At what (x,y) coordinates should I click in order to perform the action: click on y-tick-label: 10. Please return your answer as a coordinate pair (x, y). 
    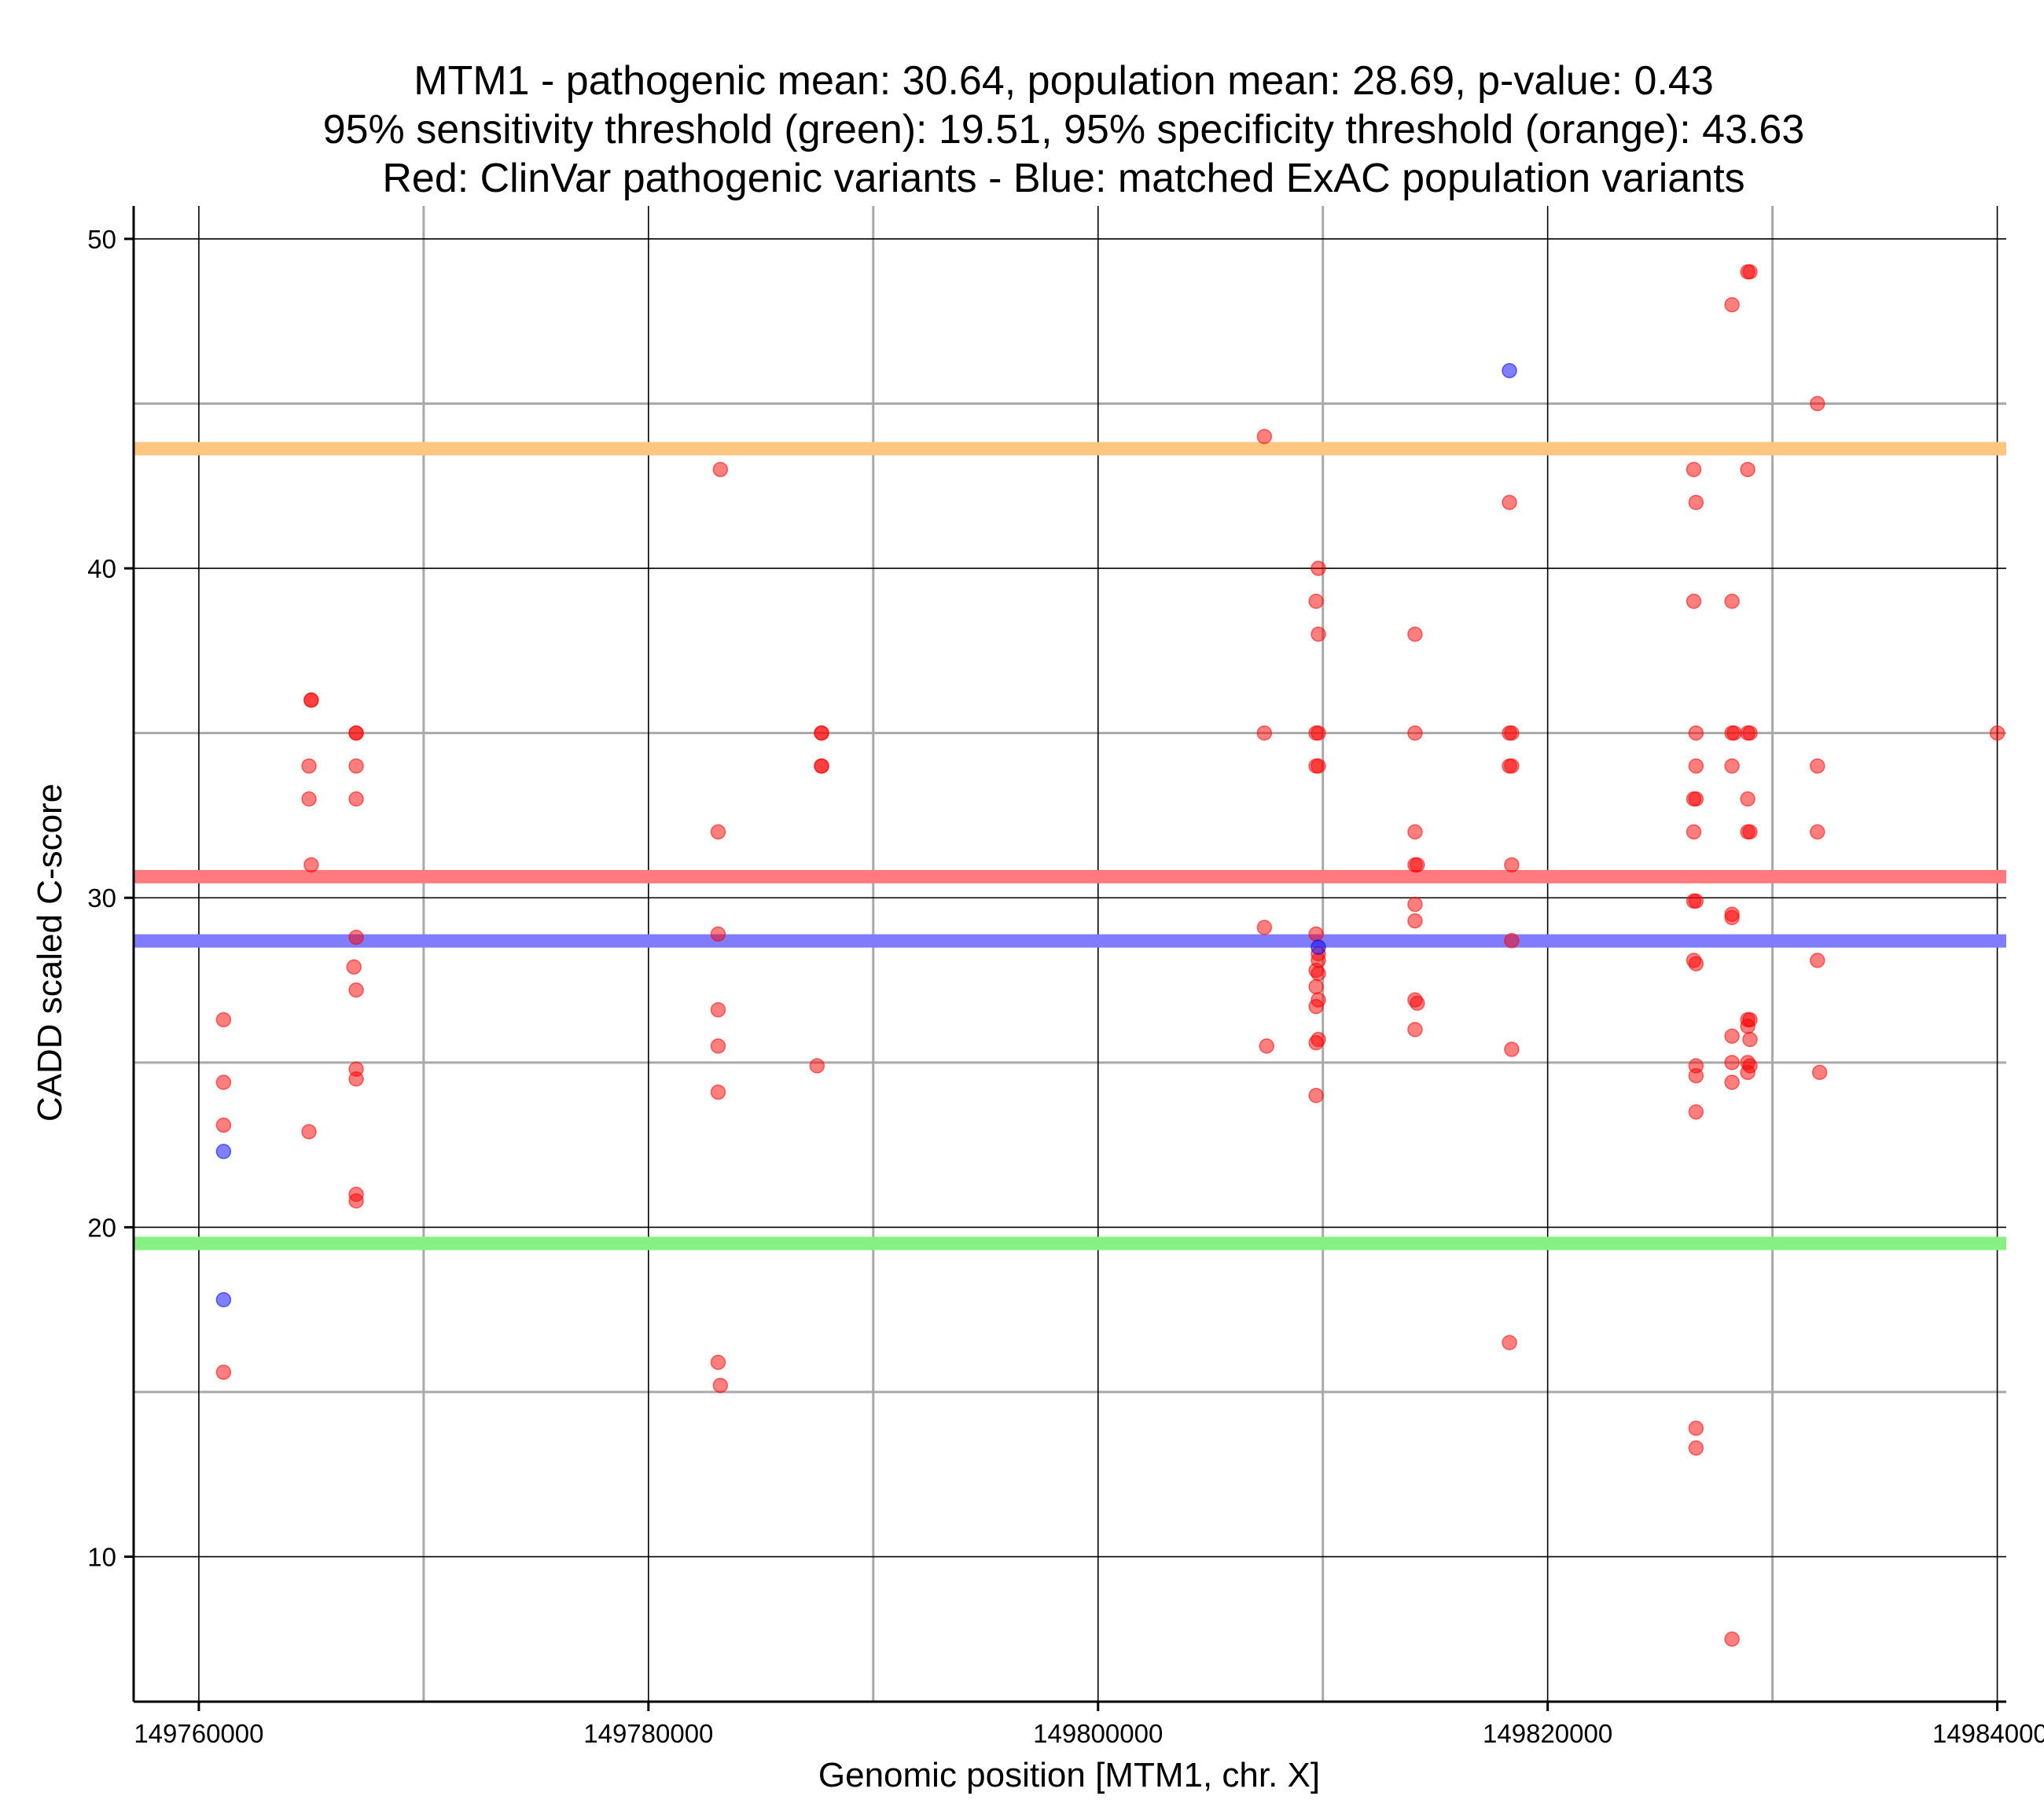
    Looking at the image, I should click on (101, 1557).